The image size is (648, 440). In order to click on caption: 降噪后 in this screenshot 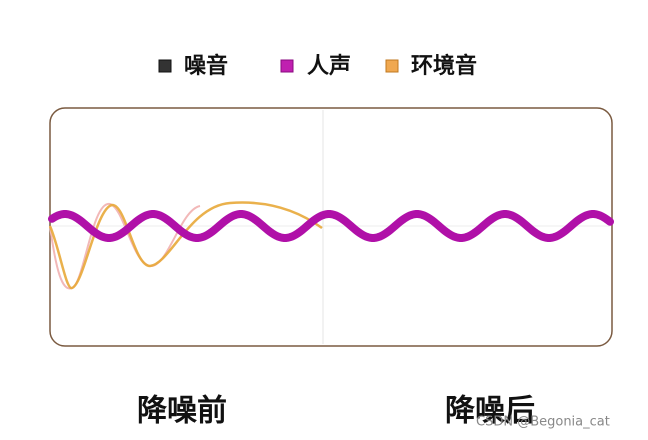, I will do `click(490, 411)`.